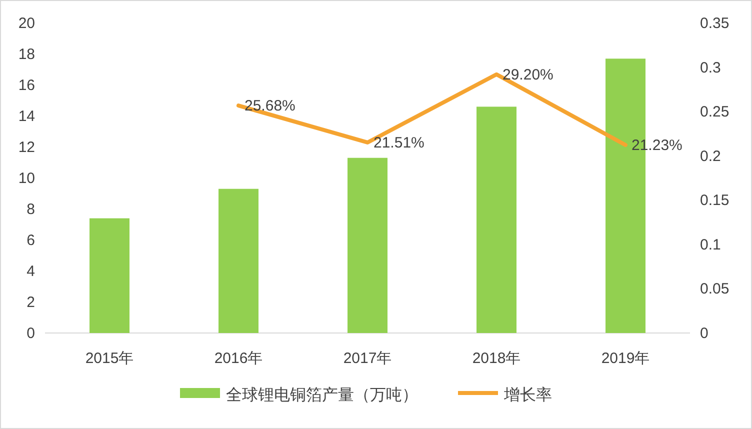  Describe the element at coordinates (26, 178) in the screenshot. I see `ytick: 10` at that location.